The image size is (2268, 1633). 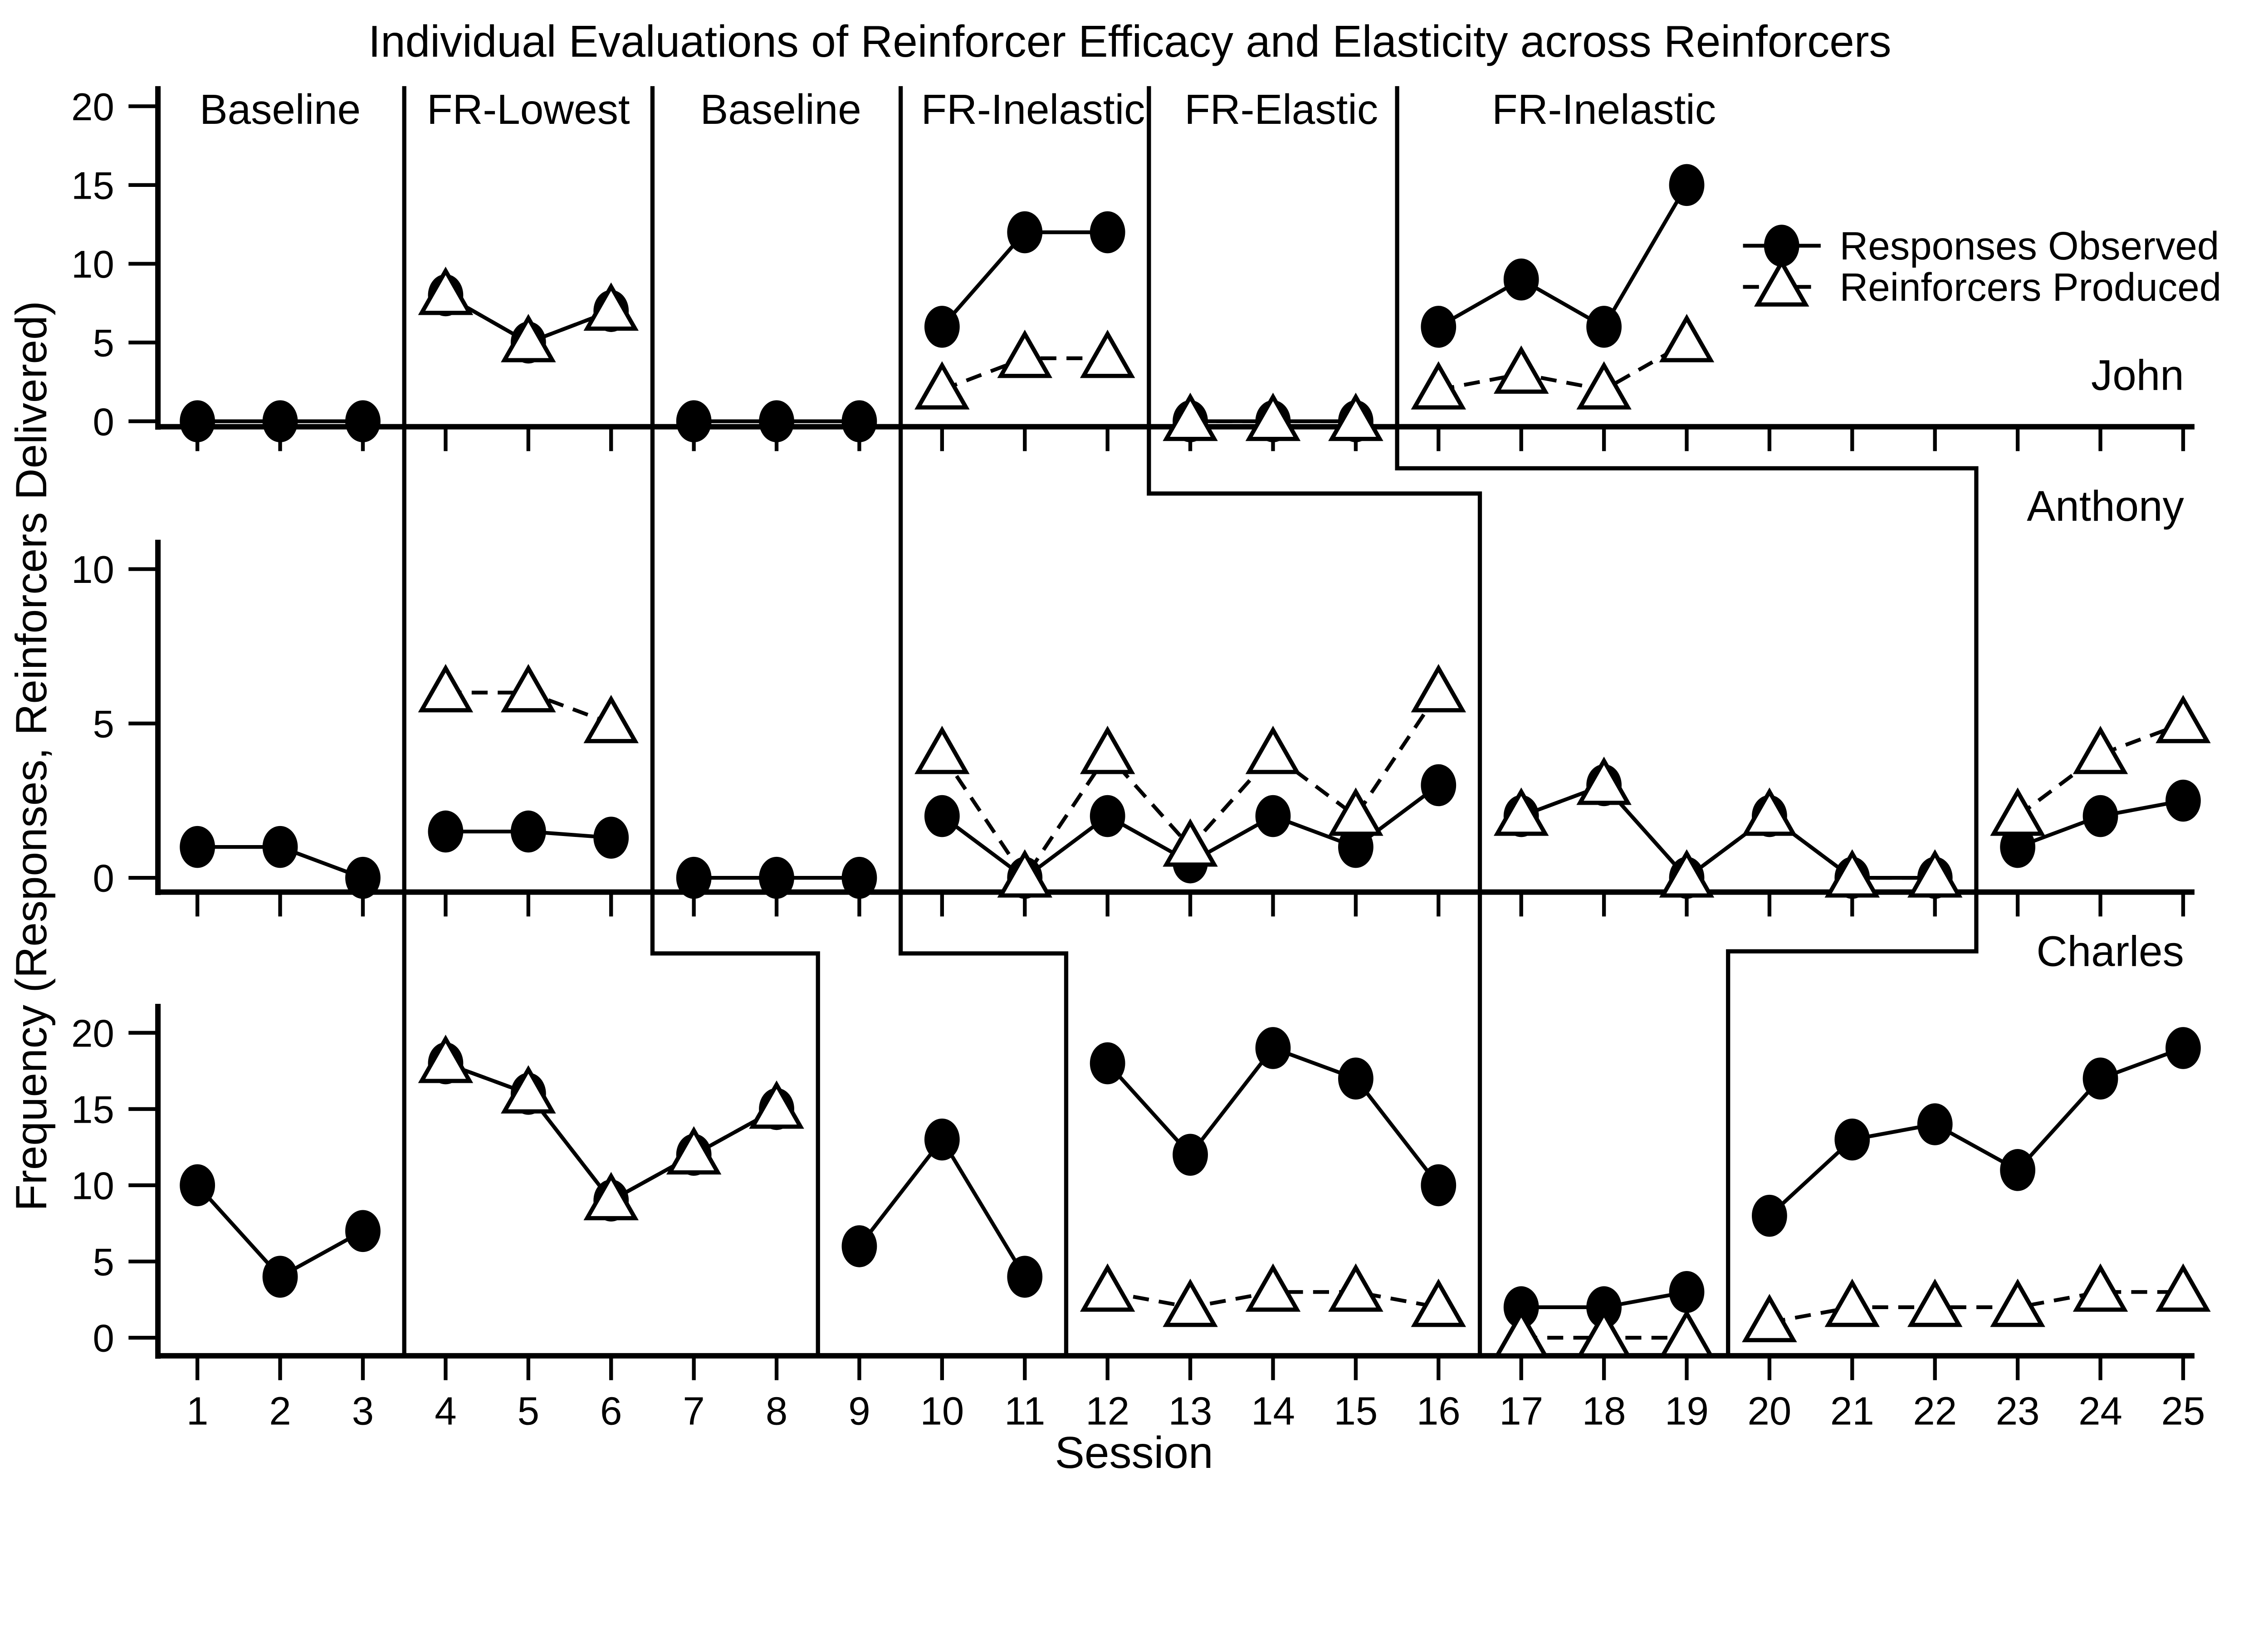 I want to click on session-number: 9, so click(x=859, y=1411).